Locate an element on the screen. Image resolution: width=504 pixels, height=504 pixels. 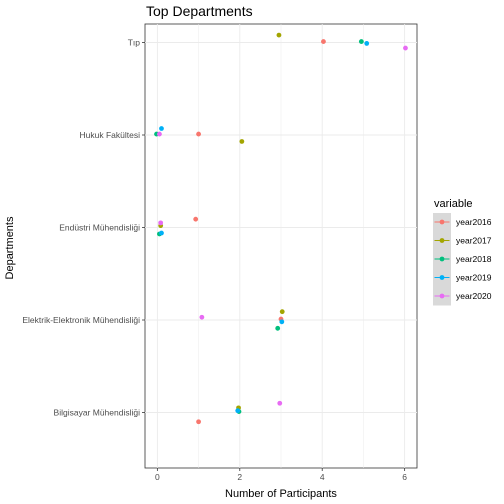
legend-label: year2016 is located at coordinates (474, 222).